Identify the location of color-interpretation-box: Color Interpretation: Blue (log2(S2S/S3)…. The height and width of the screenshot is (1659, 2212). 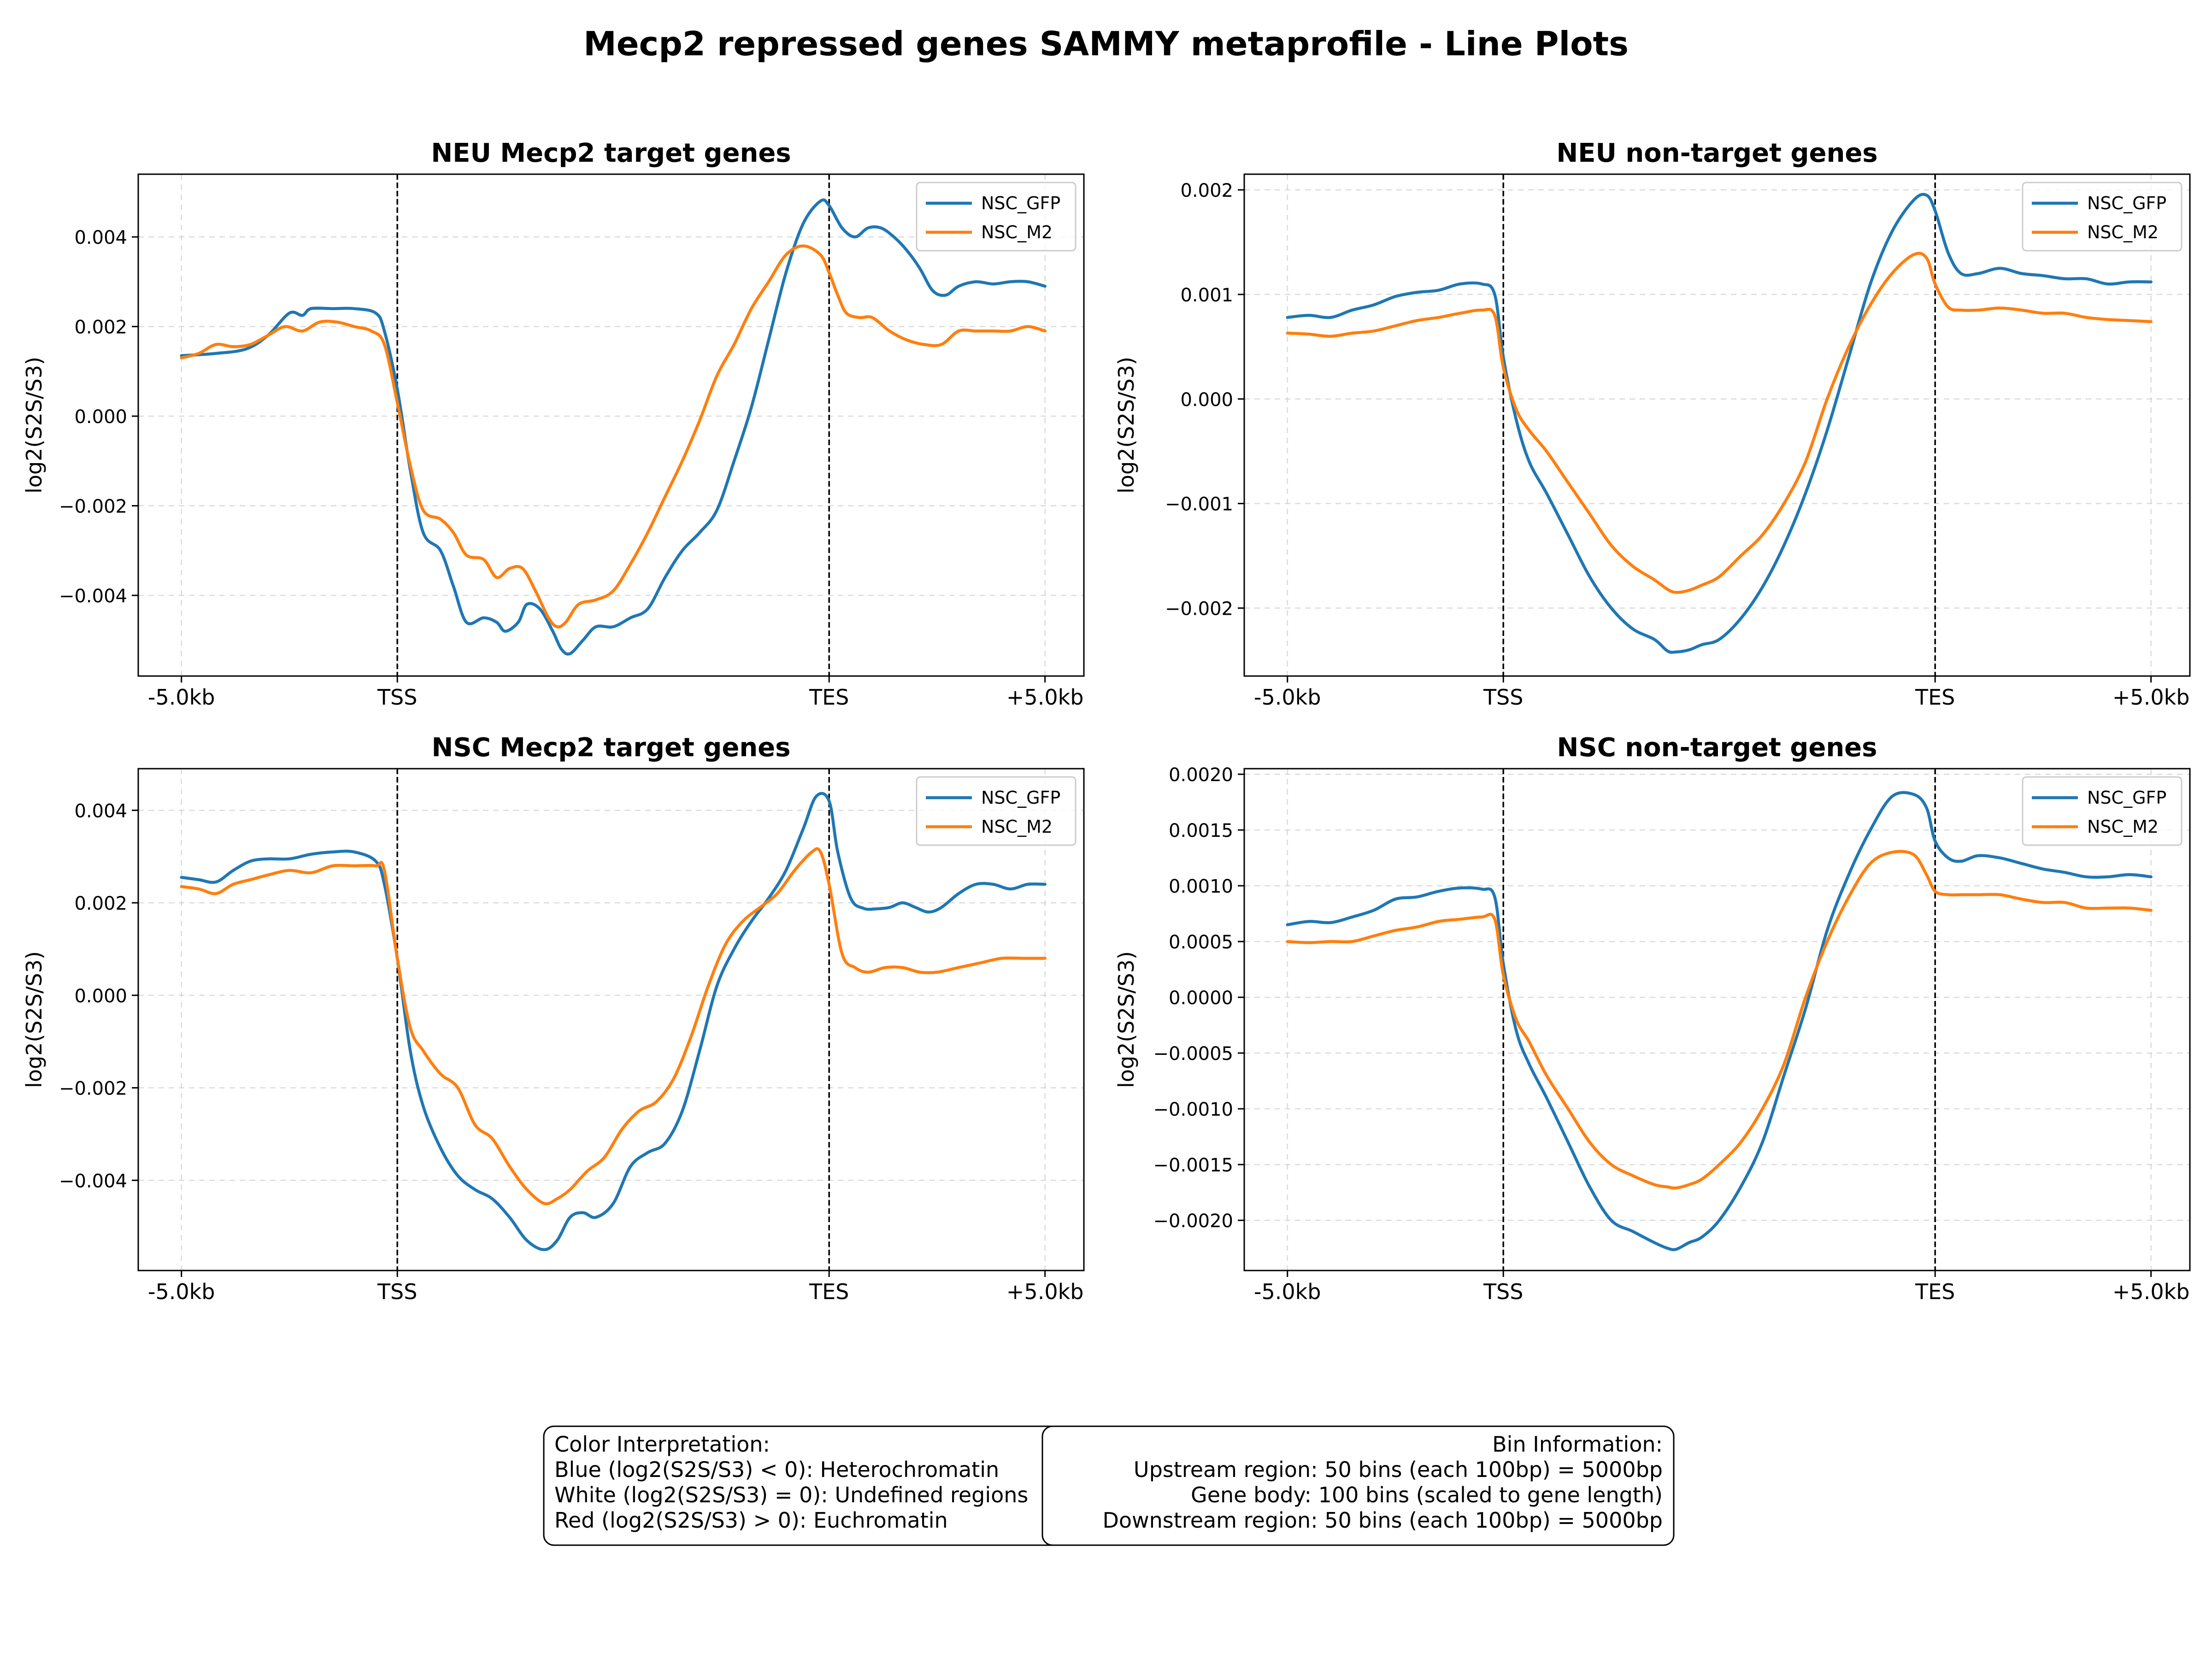
(813, 1485).